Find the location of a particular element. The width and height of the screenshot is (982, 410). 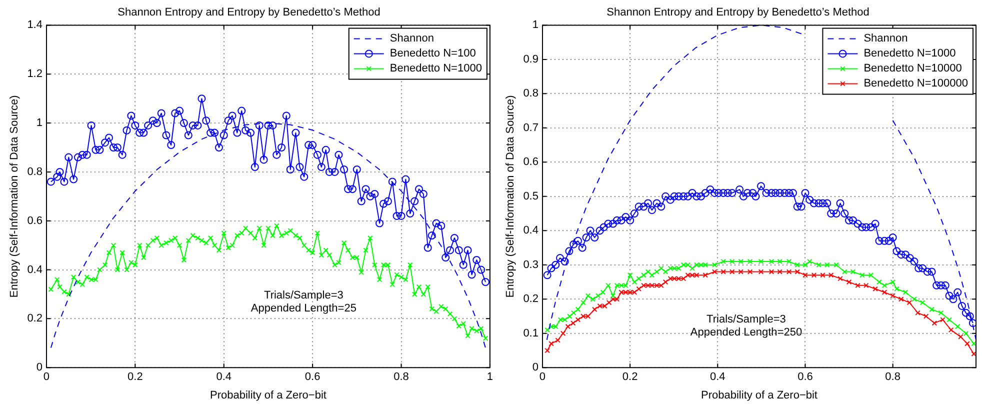

legend-label: Benedetto N=100000 is located at coordinates (916, 84).